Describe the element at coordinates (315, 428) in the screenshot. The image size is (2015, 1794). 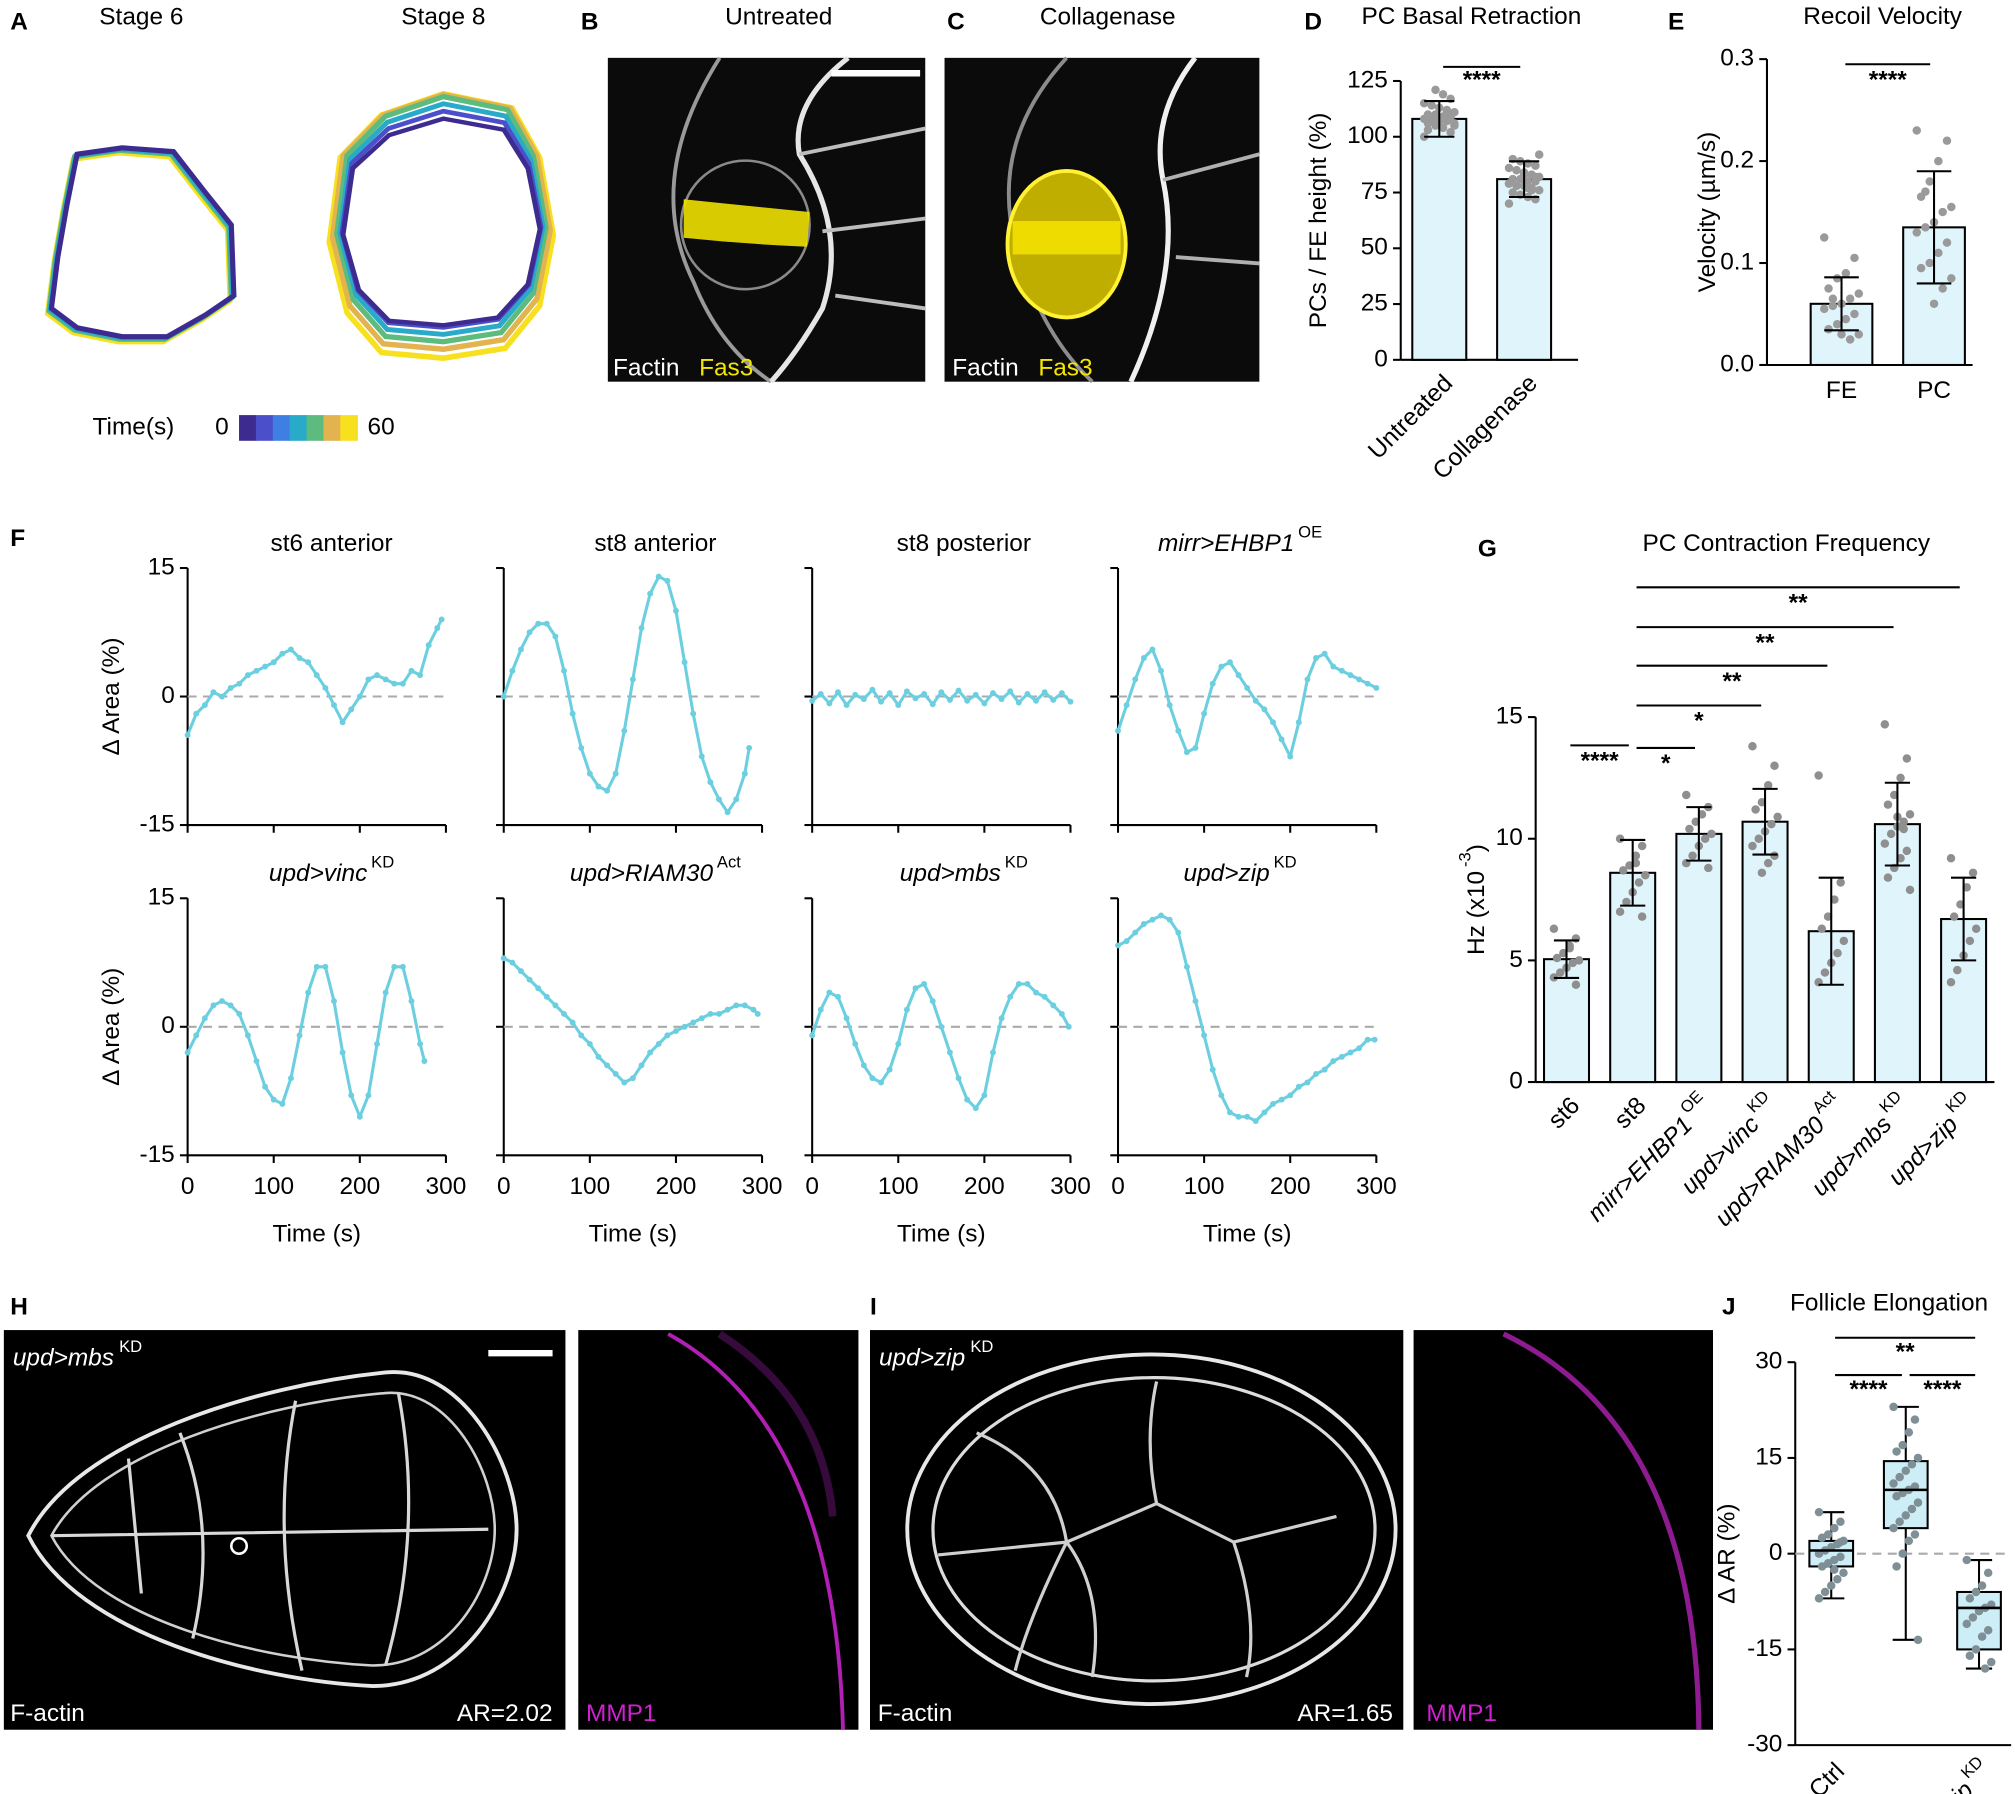
I see `colorbar-segment` at that location.